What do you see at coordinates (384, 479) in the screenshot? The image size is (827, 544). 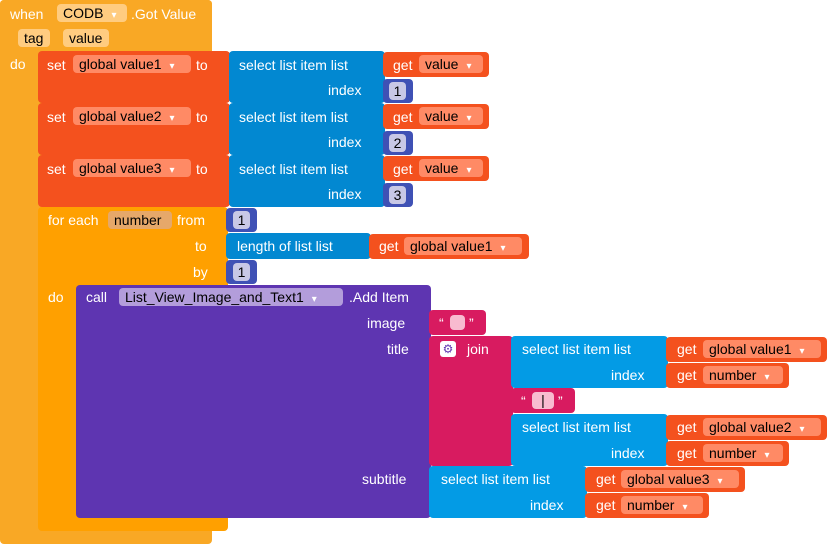 I see `subtitle-label: subtitle` at bounding box center [384, 479].